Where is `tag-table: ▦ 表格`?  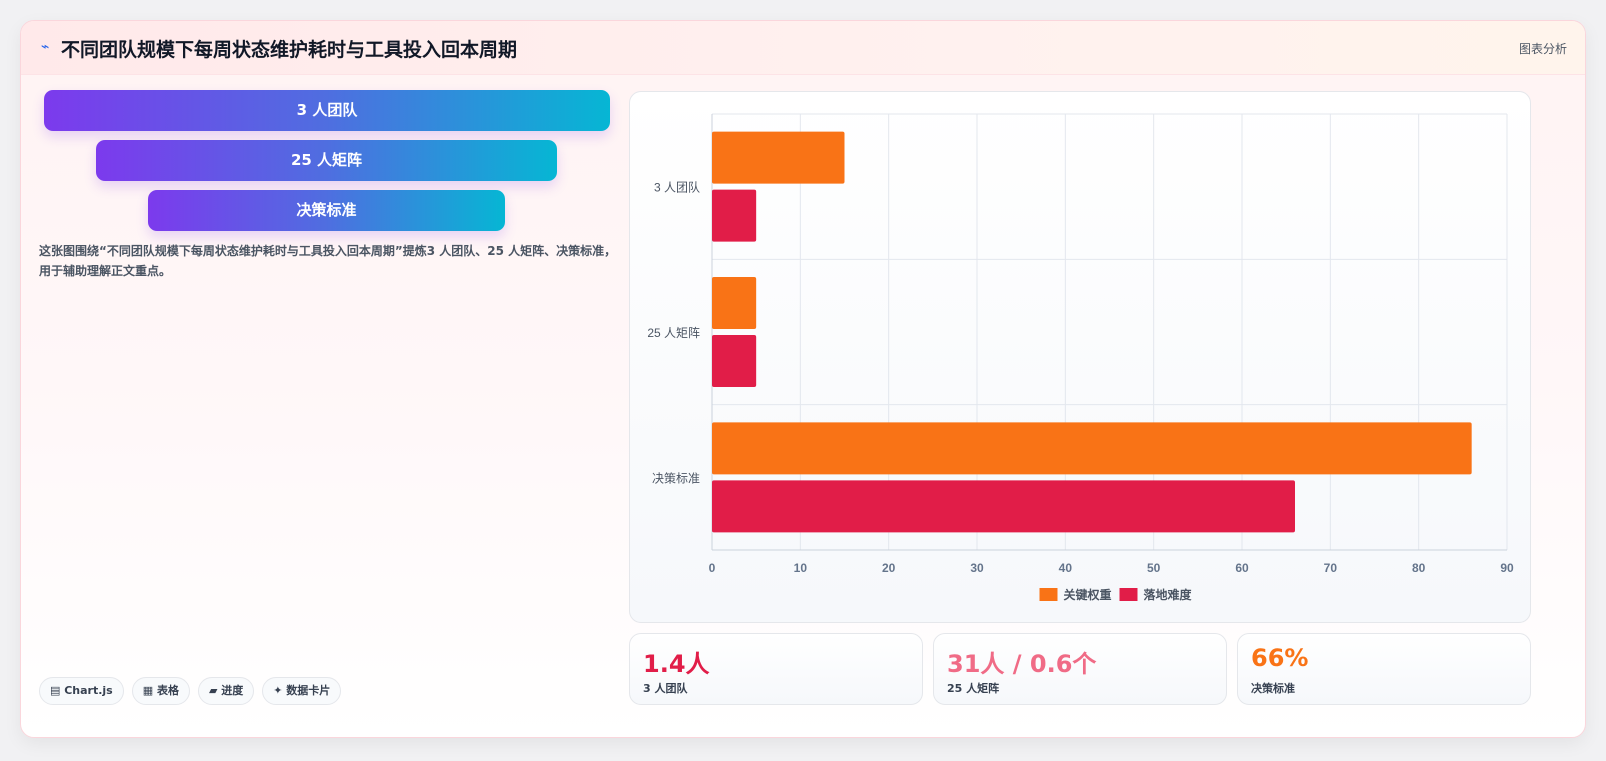 tag-table: ▦ 表格 is located at coordinates (160, 691).